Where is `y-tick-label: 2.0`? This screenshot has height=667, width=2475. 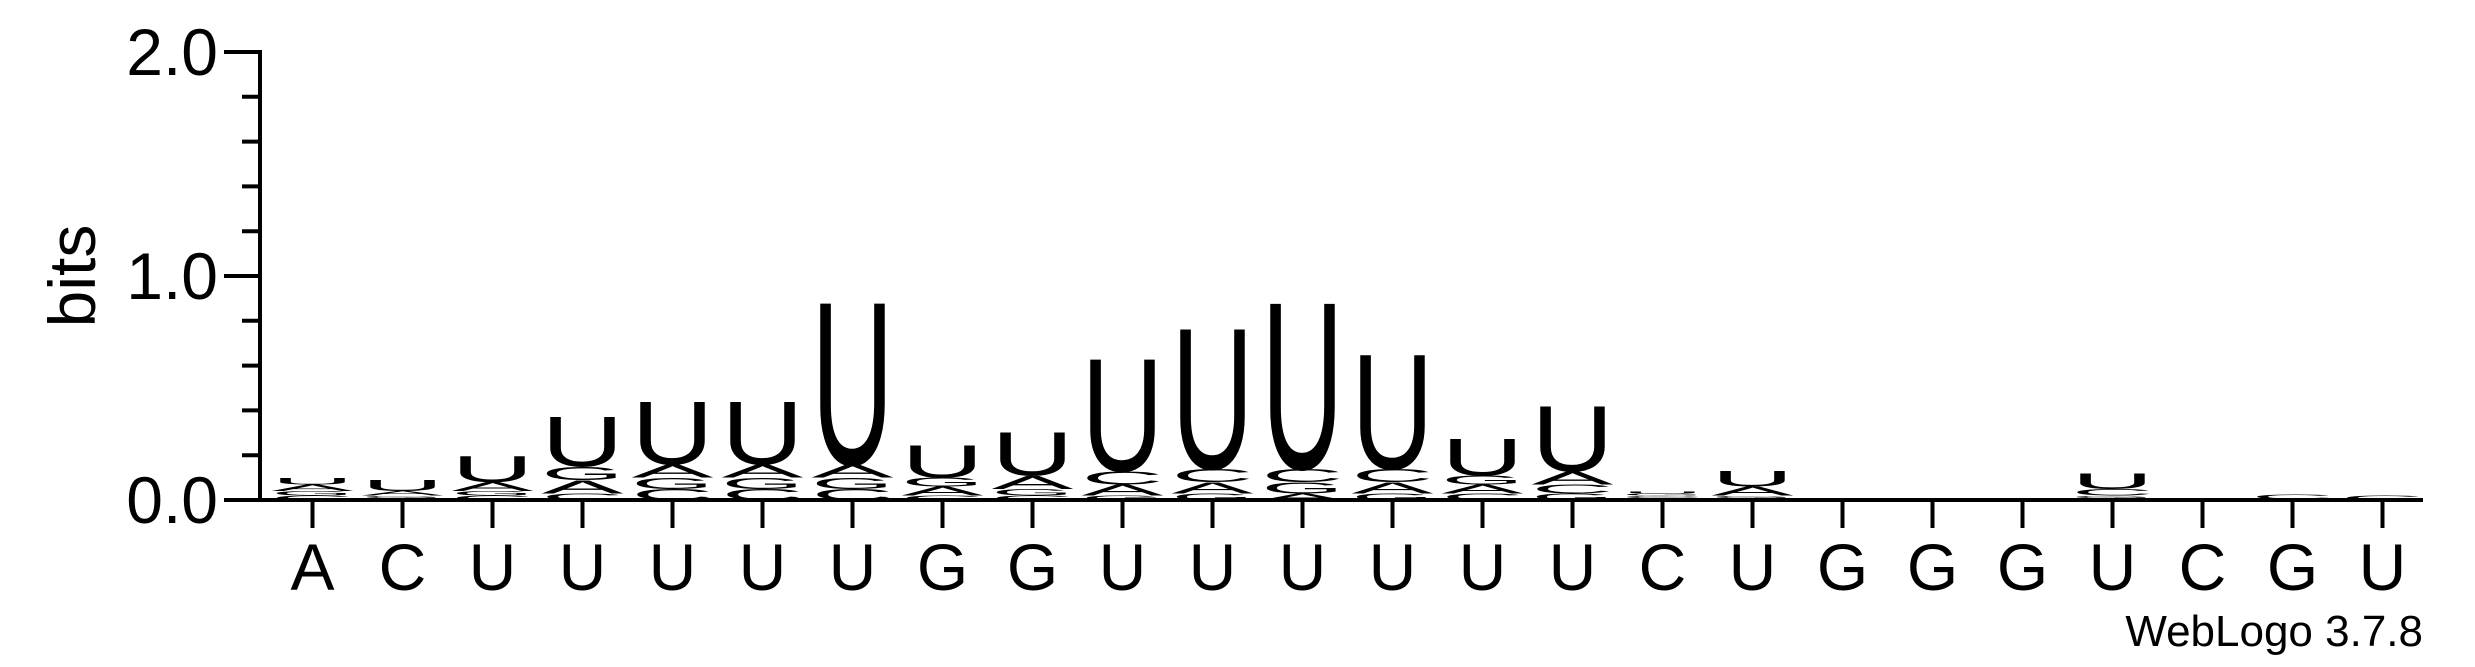 y-tick-label: 2.0 is located at coordinates (172, 52).